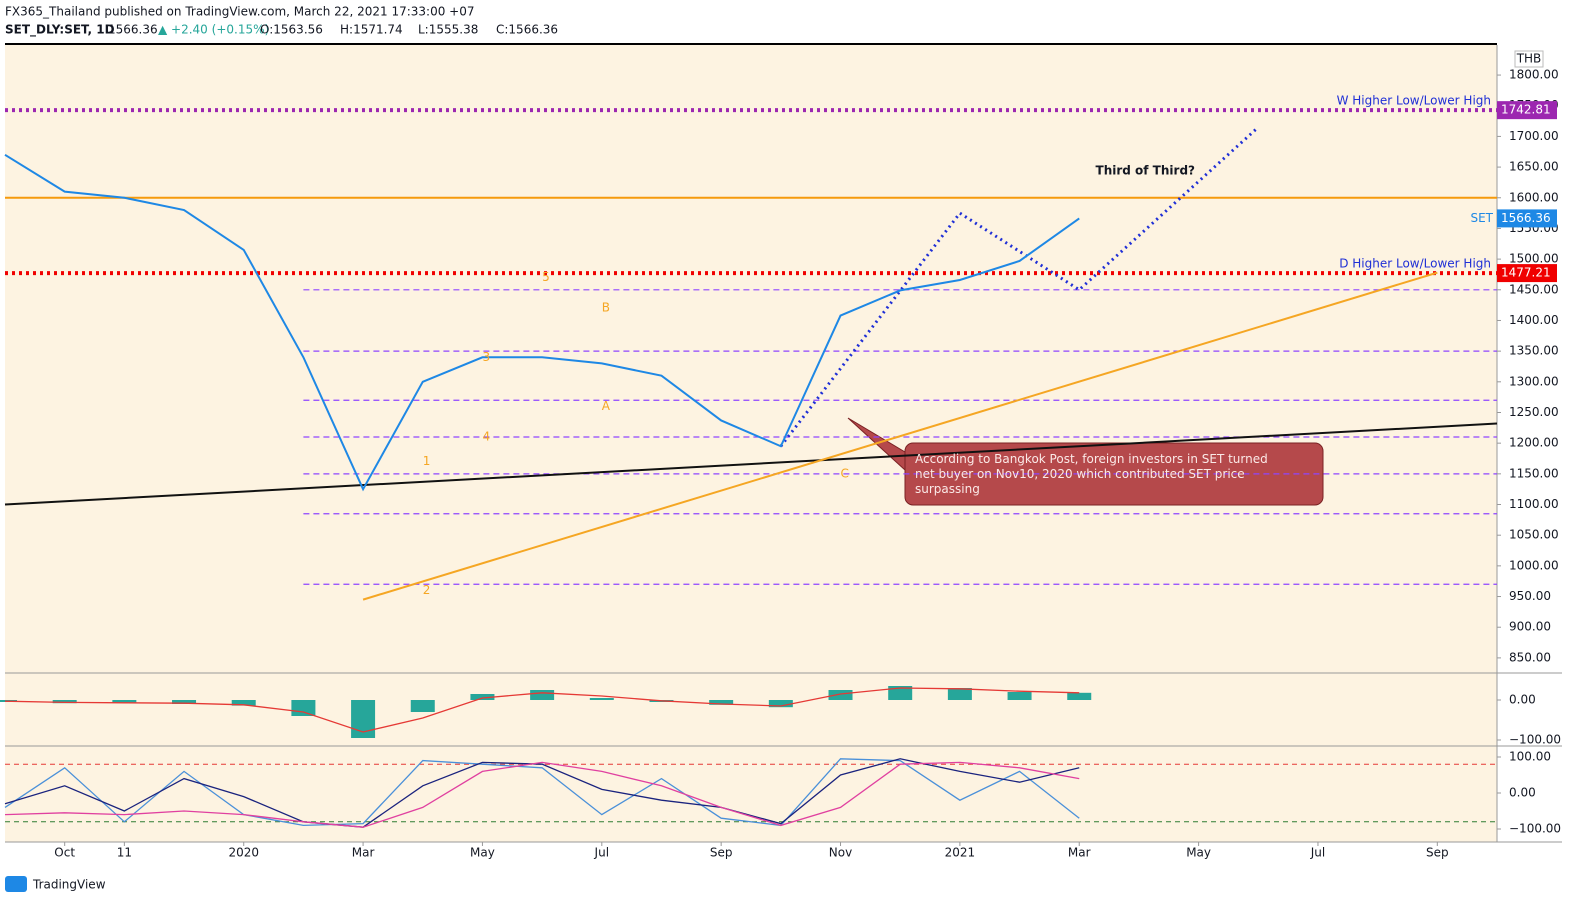 This screenshot has height=909, width=1570. Describe the element at coordinates (427, 461) in the screenshot. I see `wave-label: 1` at that location.